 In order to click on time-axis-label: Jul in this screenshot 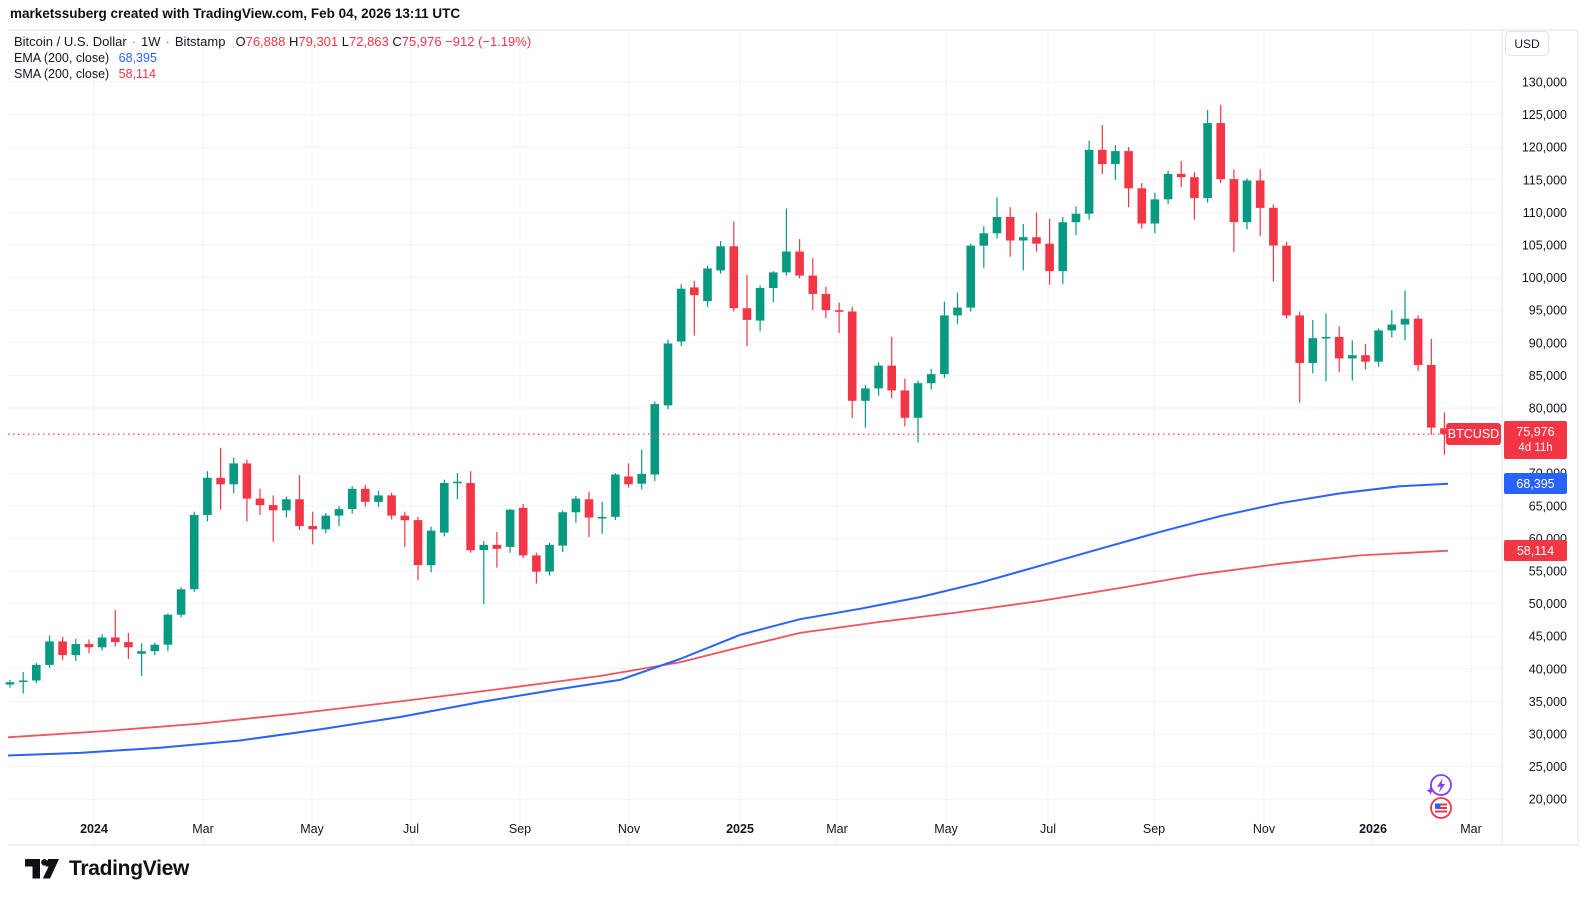, I will do `click(1048, 829)`.